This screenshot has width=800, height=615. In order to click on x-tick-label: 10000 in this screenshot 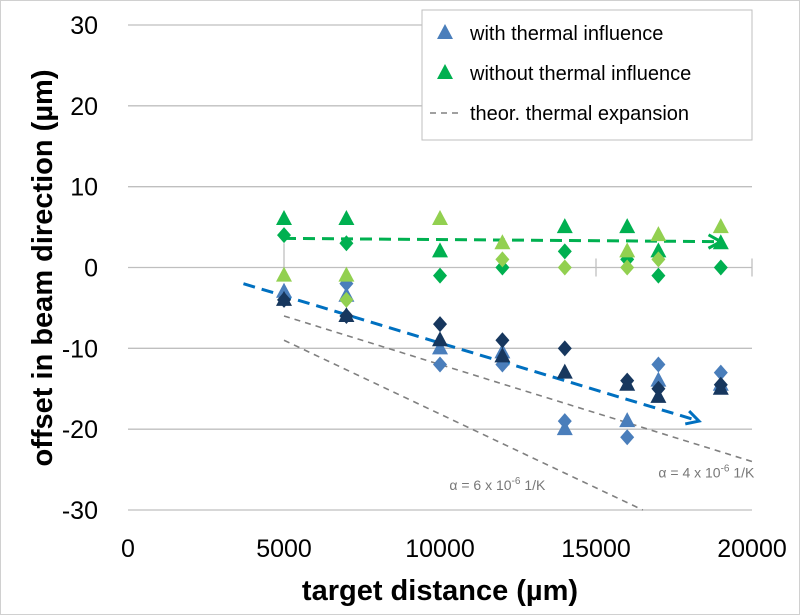, I will do `click(440, 549)`.